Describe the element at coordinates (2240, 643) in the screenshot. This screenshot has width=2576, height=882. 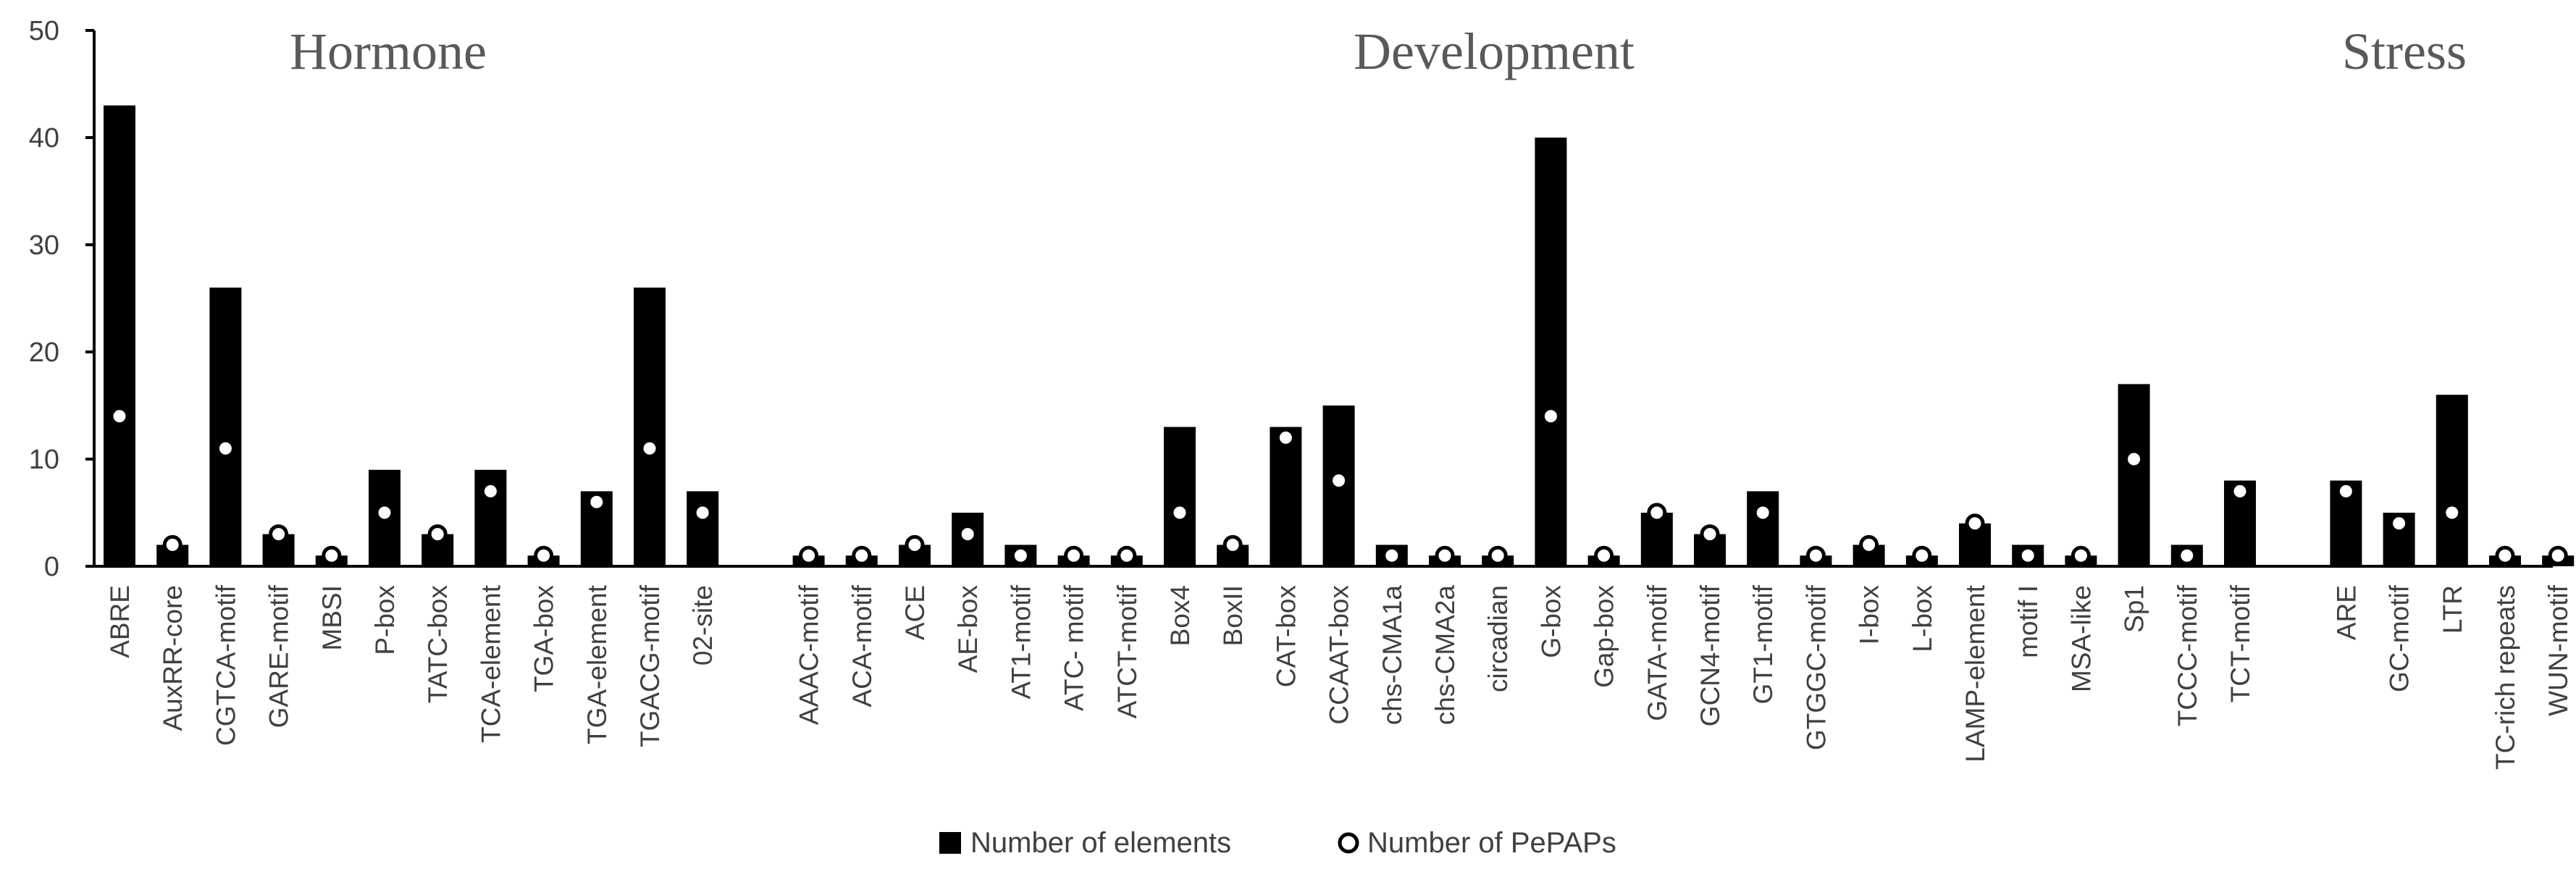
I see `x-tick-label: TCT-motif` at that location.